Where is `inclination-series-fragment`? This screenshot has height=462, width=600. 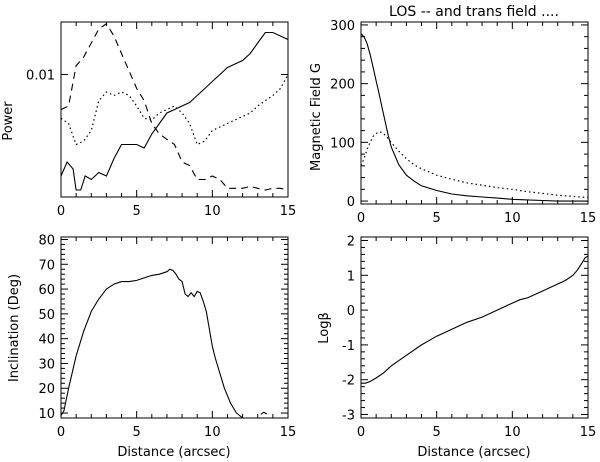 inclination-series-fragment is located at coordinates (264, 413).